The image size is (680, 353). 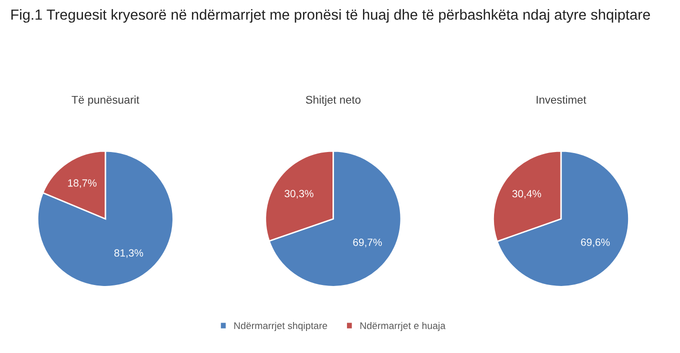 What do you see at coordinates (82, 183) in the screenshot?
I see `data-label: 18,7%` at bounding box center [82, 183].